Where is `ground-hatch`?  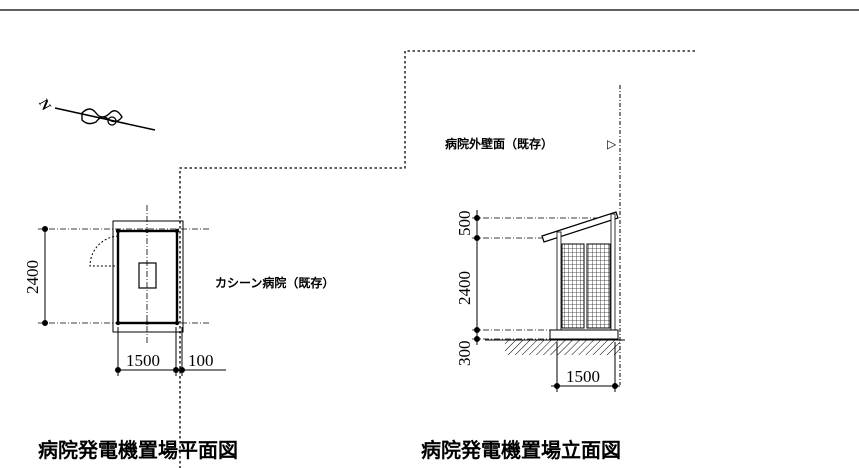 ground-hatch is located at coordinates (562, 347).